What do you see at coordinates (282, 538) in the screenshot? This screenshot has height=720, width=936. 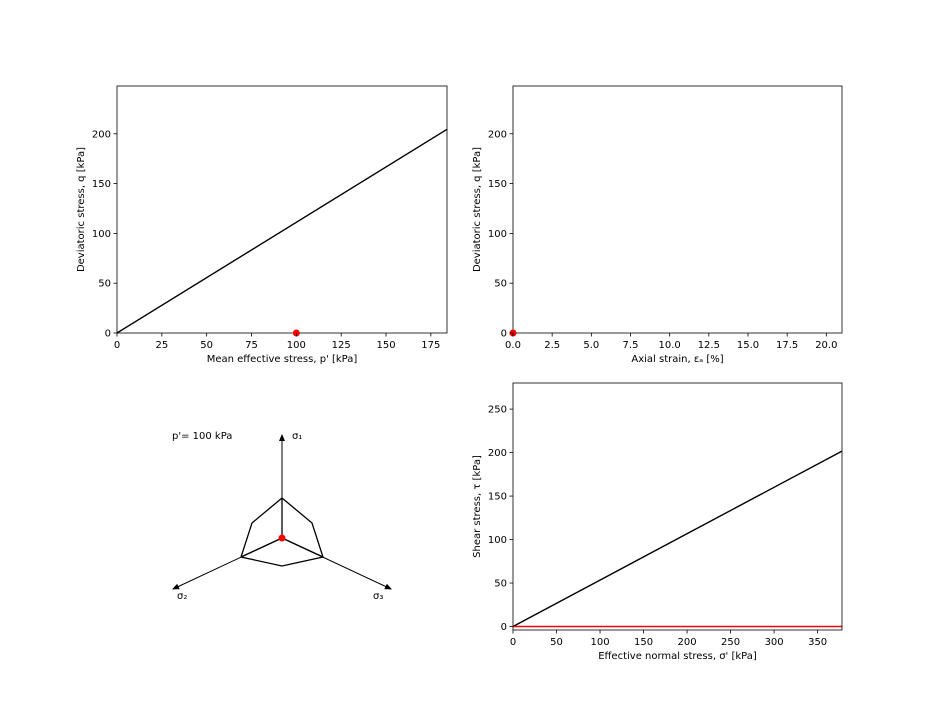 I see `stress-state-point` at bounding box center [282, 538].